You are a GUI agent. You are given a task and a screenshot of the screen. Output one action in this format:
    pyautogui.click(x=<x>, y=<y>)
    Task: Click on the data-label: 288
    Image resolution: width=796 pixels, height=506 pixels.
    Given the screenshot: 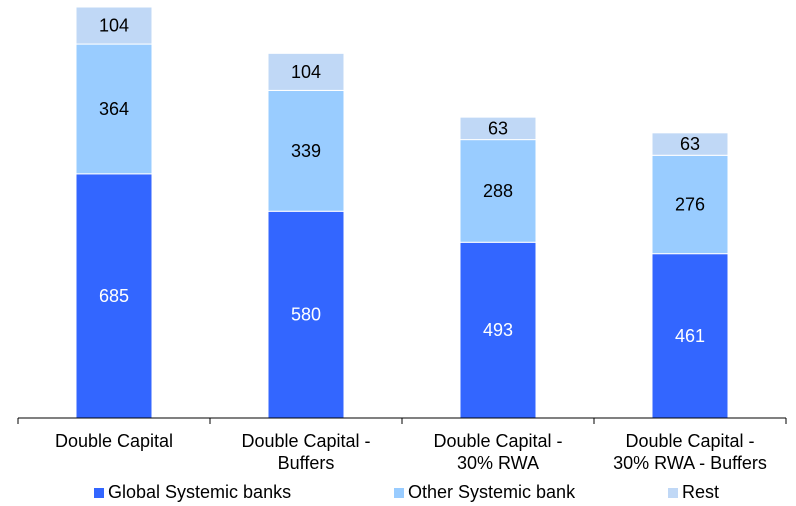 What is the action you would take?
    pyautogui.click(x=498, y=191)
    